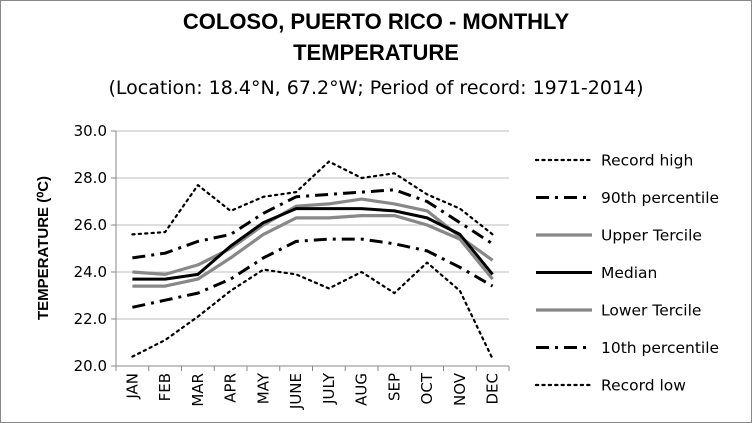  Describe the element at coordinates (90, 366) in the screenshot. I see `y-tick-label: 20.0` at that location.